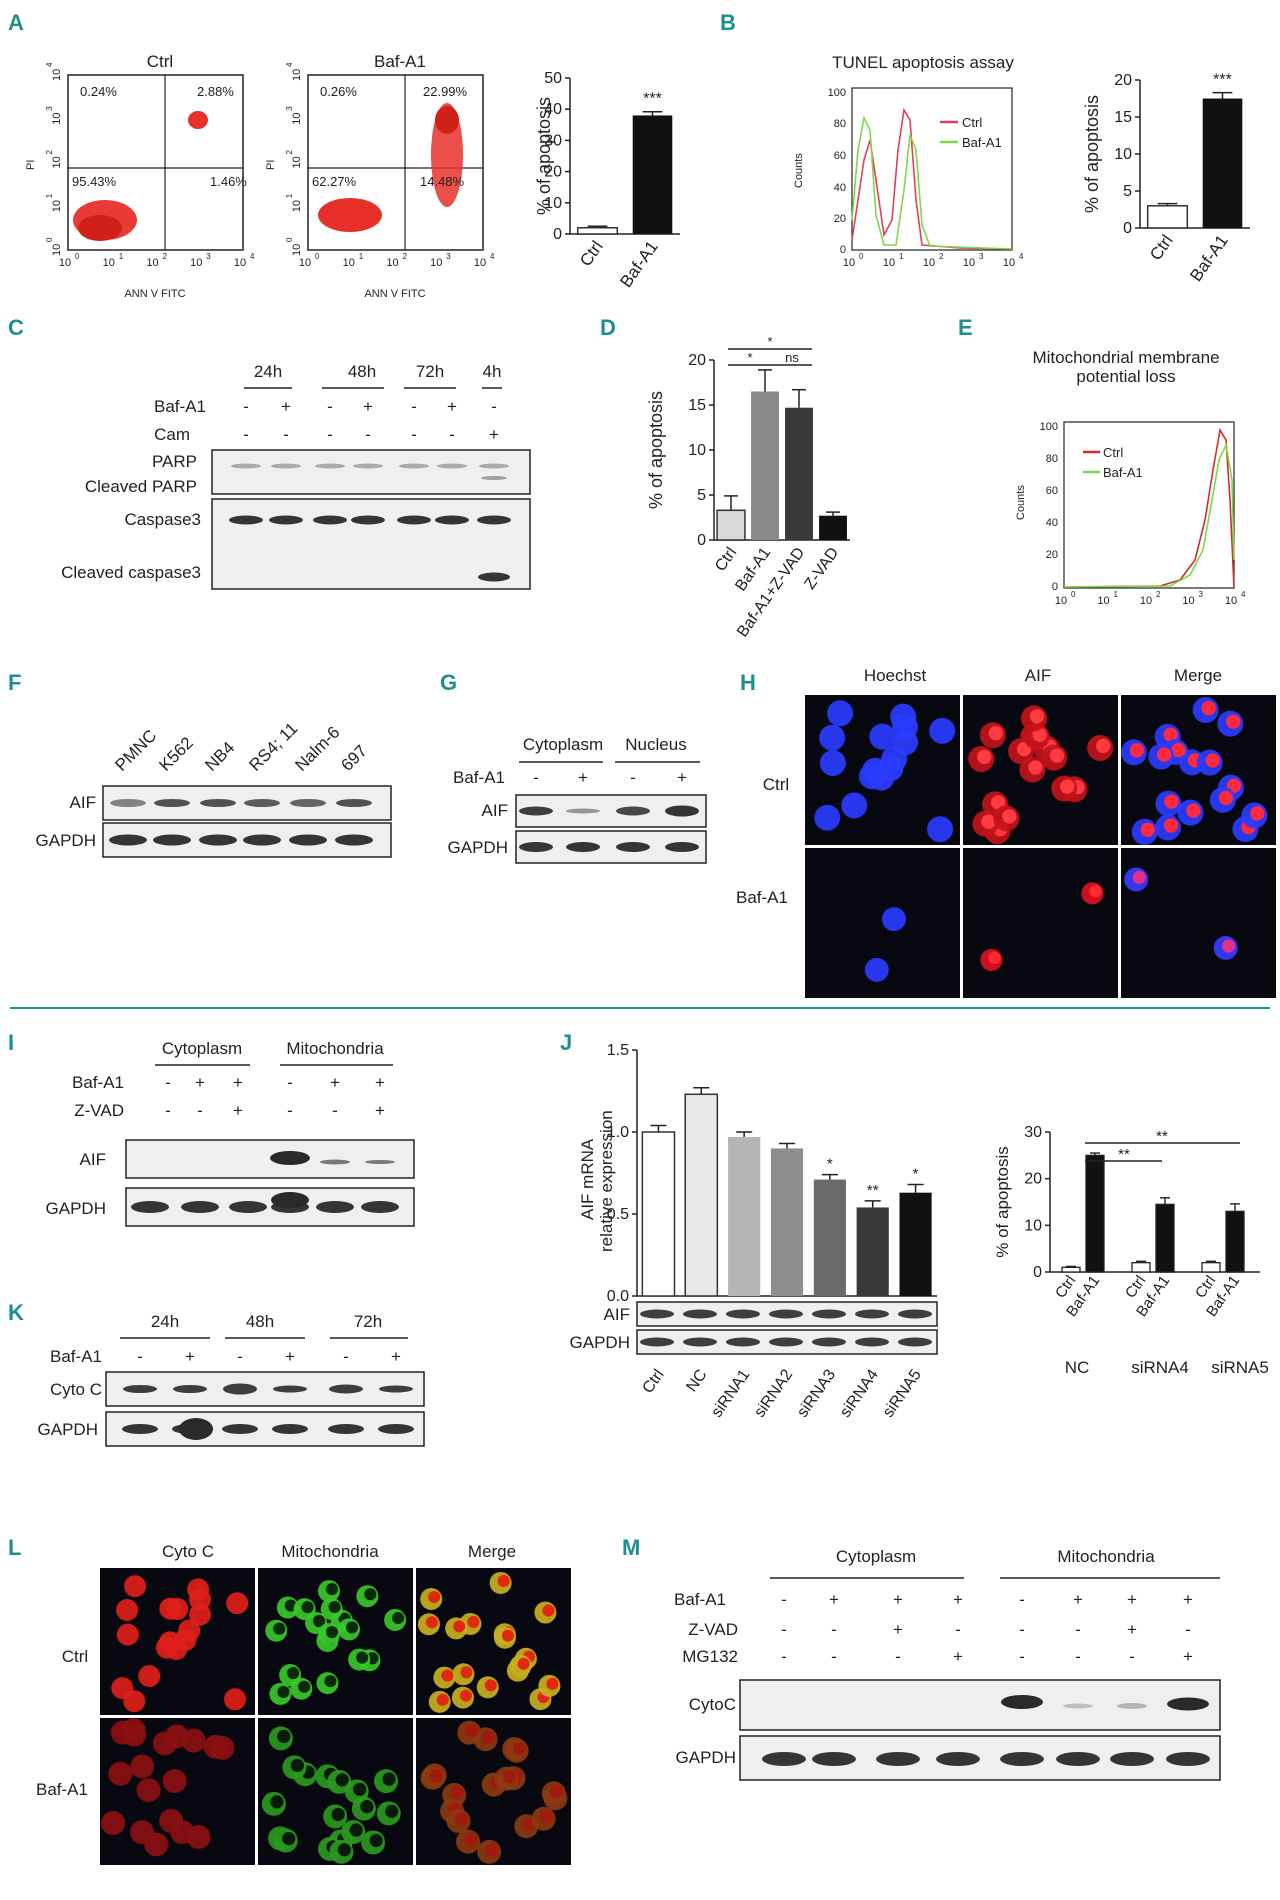 This screenshot has width=1280, height=1900. I want to click on cell-population, so click(350, 215).